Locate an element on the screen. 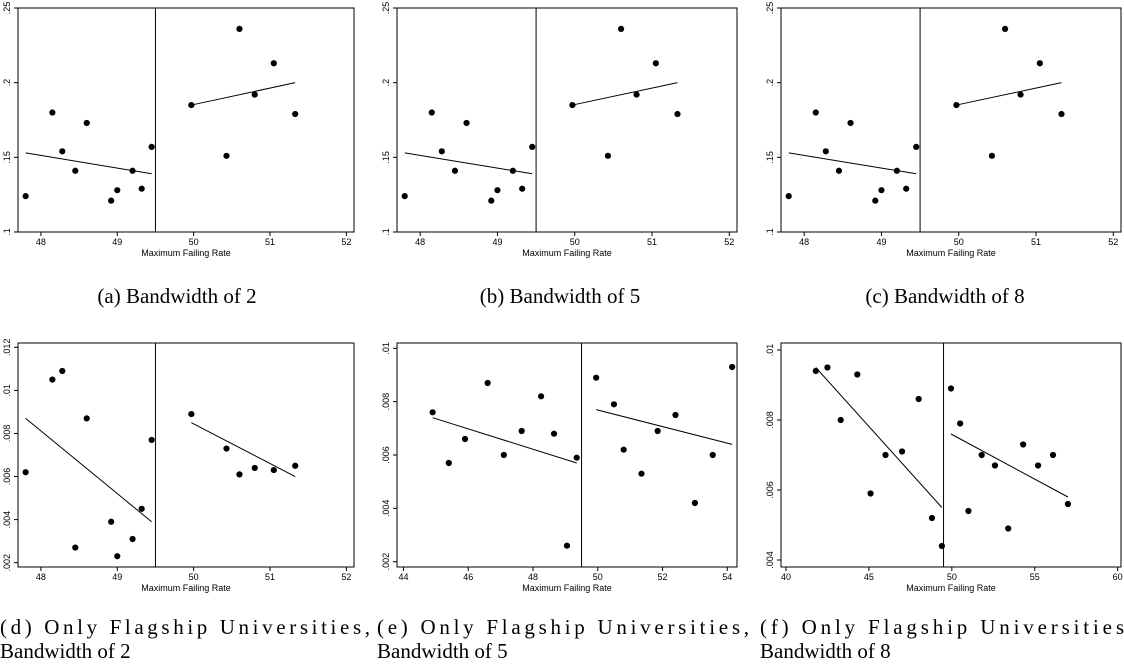  y-tick-label: .008 is located at coordinates (7, 434).